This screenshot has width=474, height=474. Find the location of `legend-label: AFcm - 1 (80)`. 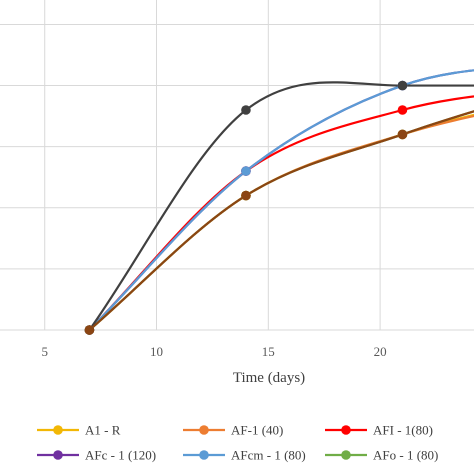

legend-label: AFcm - 1 (80) is located at coordinates (268, 455).